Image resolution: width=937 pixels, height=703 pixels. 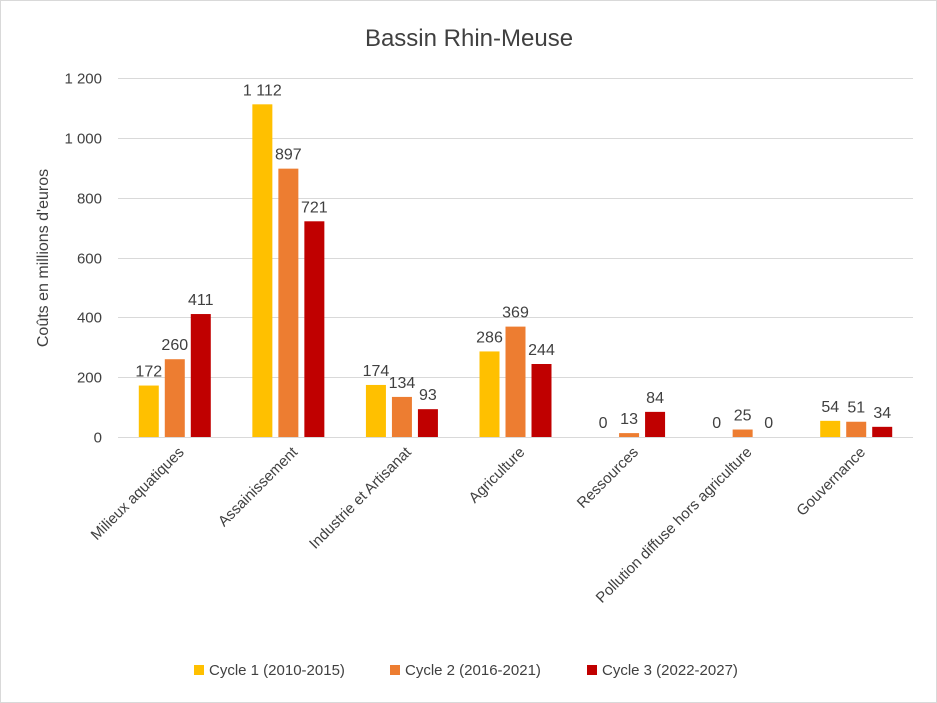 I want to click on data-label: 84, so click(x=655, y=398).